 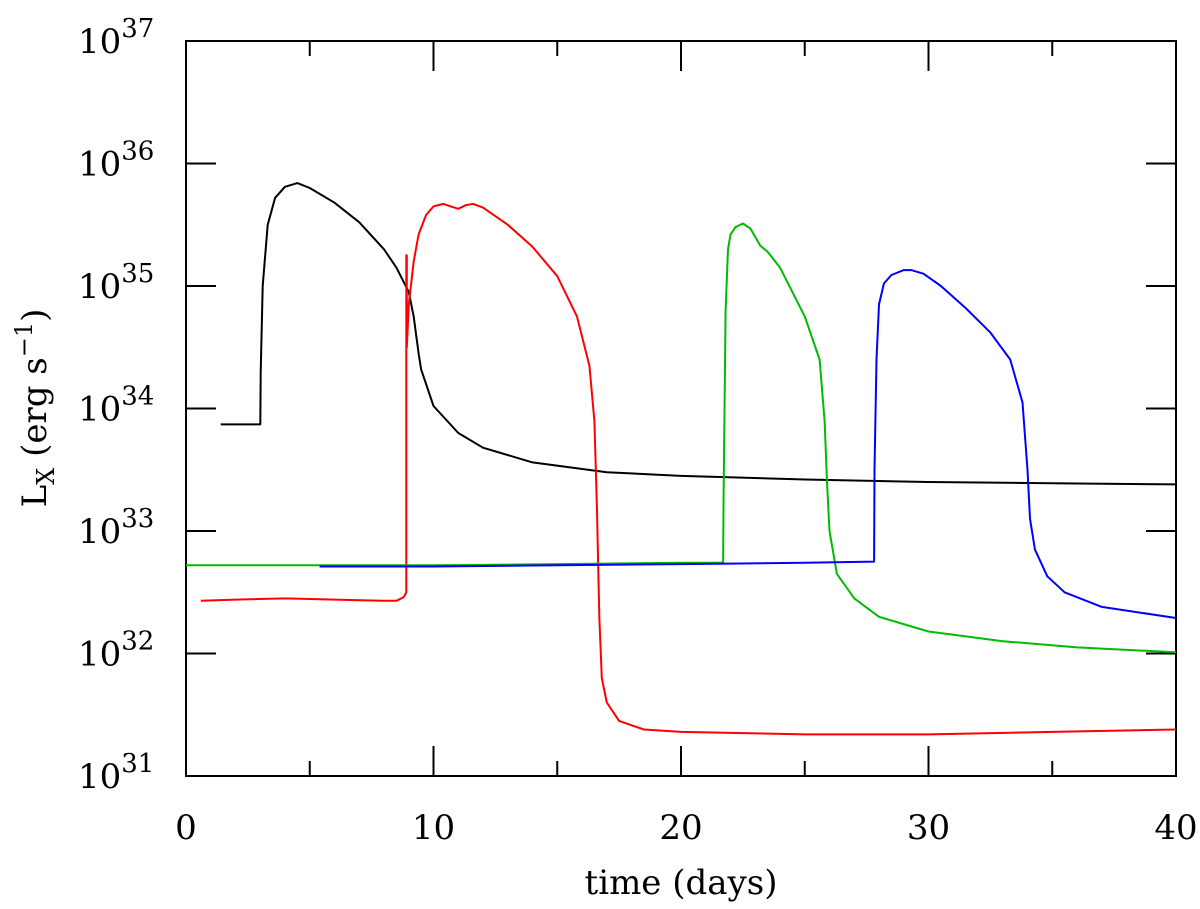 What do you see at coordinates (116, 38) in the screenshot?
I see `y-tick-label: 1037` at bounding box center [116, 38].